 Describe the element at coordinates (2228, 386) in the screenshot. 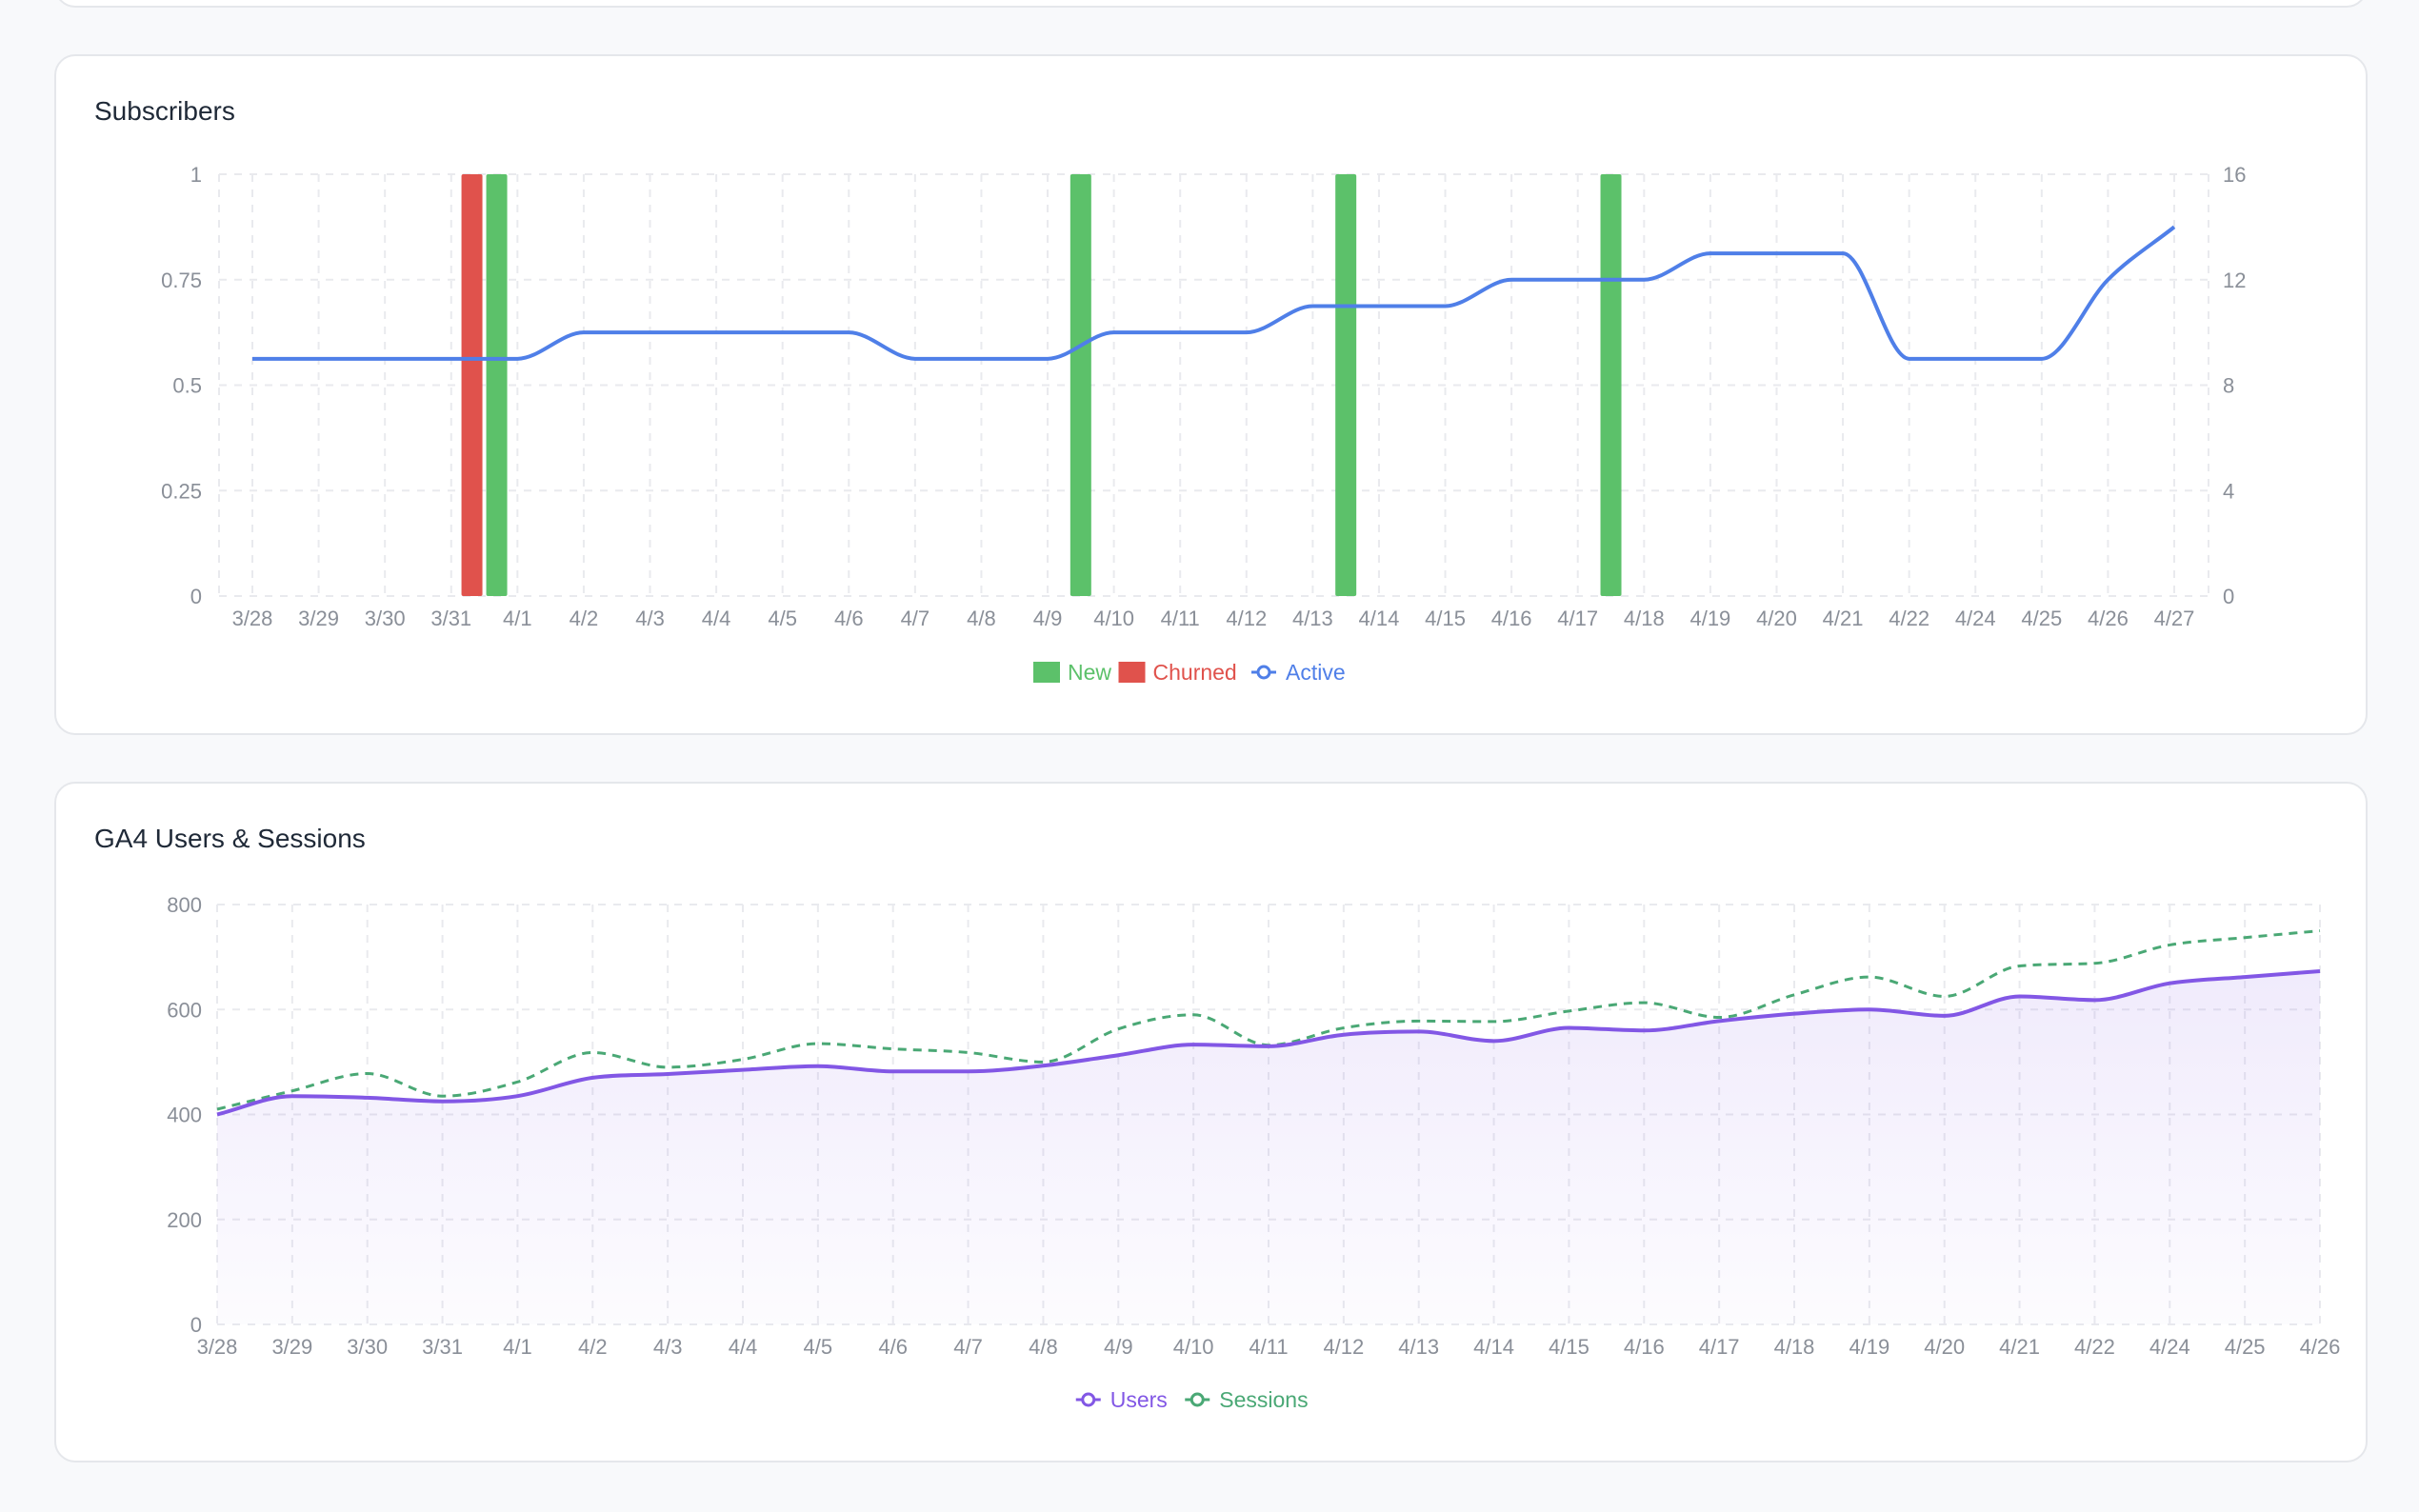

I see `y-right-tick-label: 8` at that location.